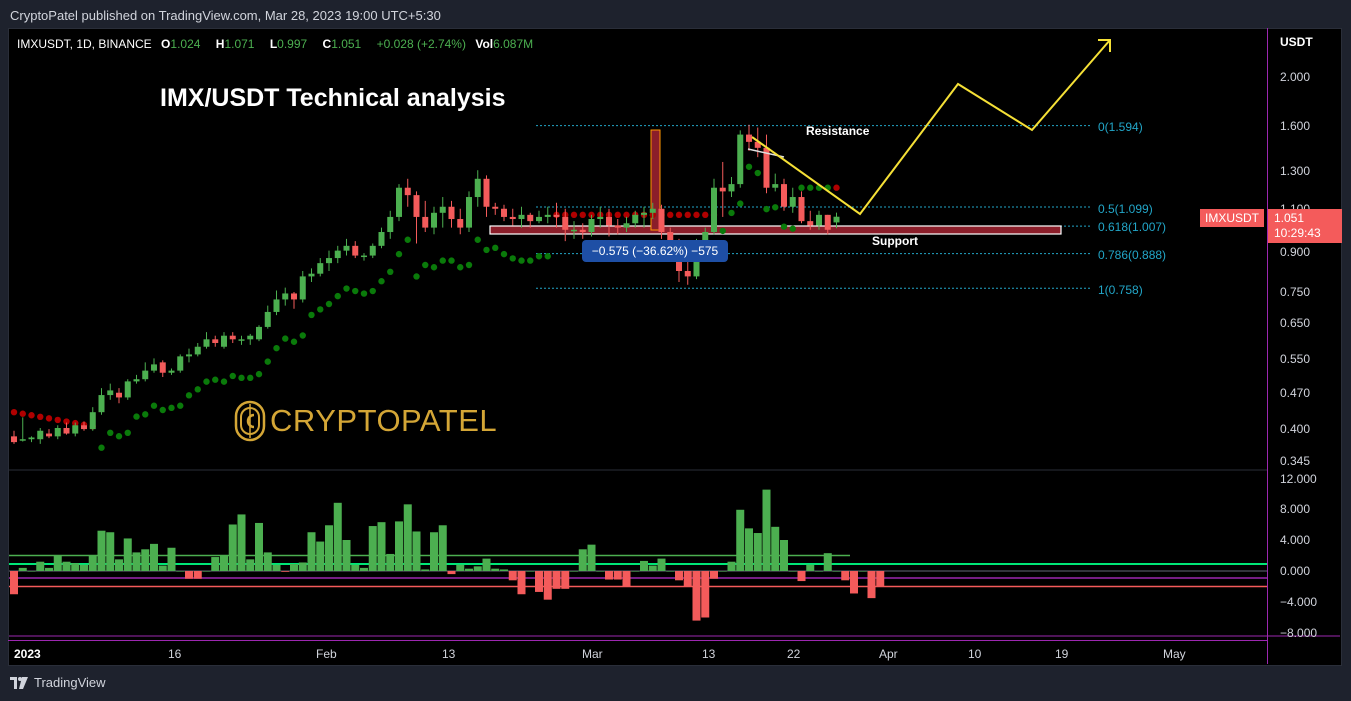 This screenshot has height=701, width=1351. Describe the element at coordinates (384, 420) in the screenshot. I see `logo-text: CRYPTOPATEL` at that location.